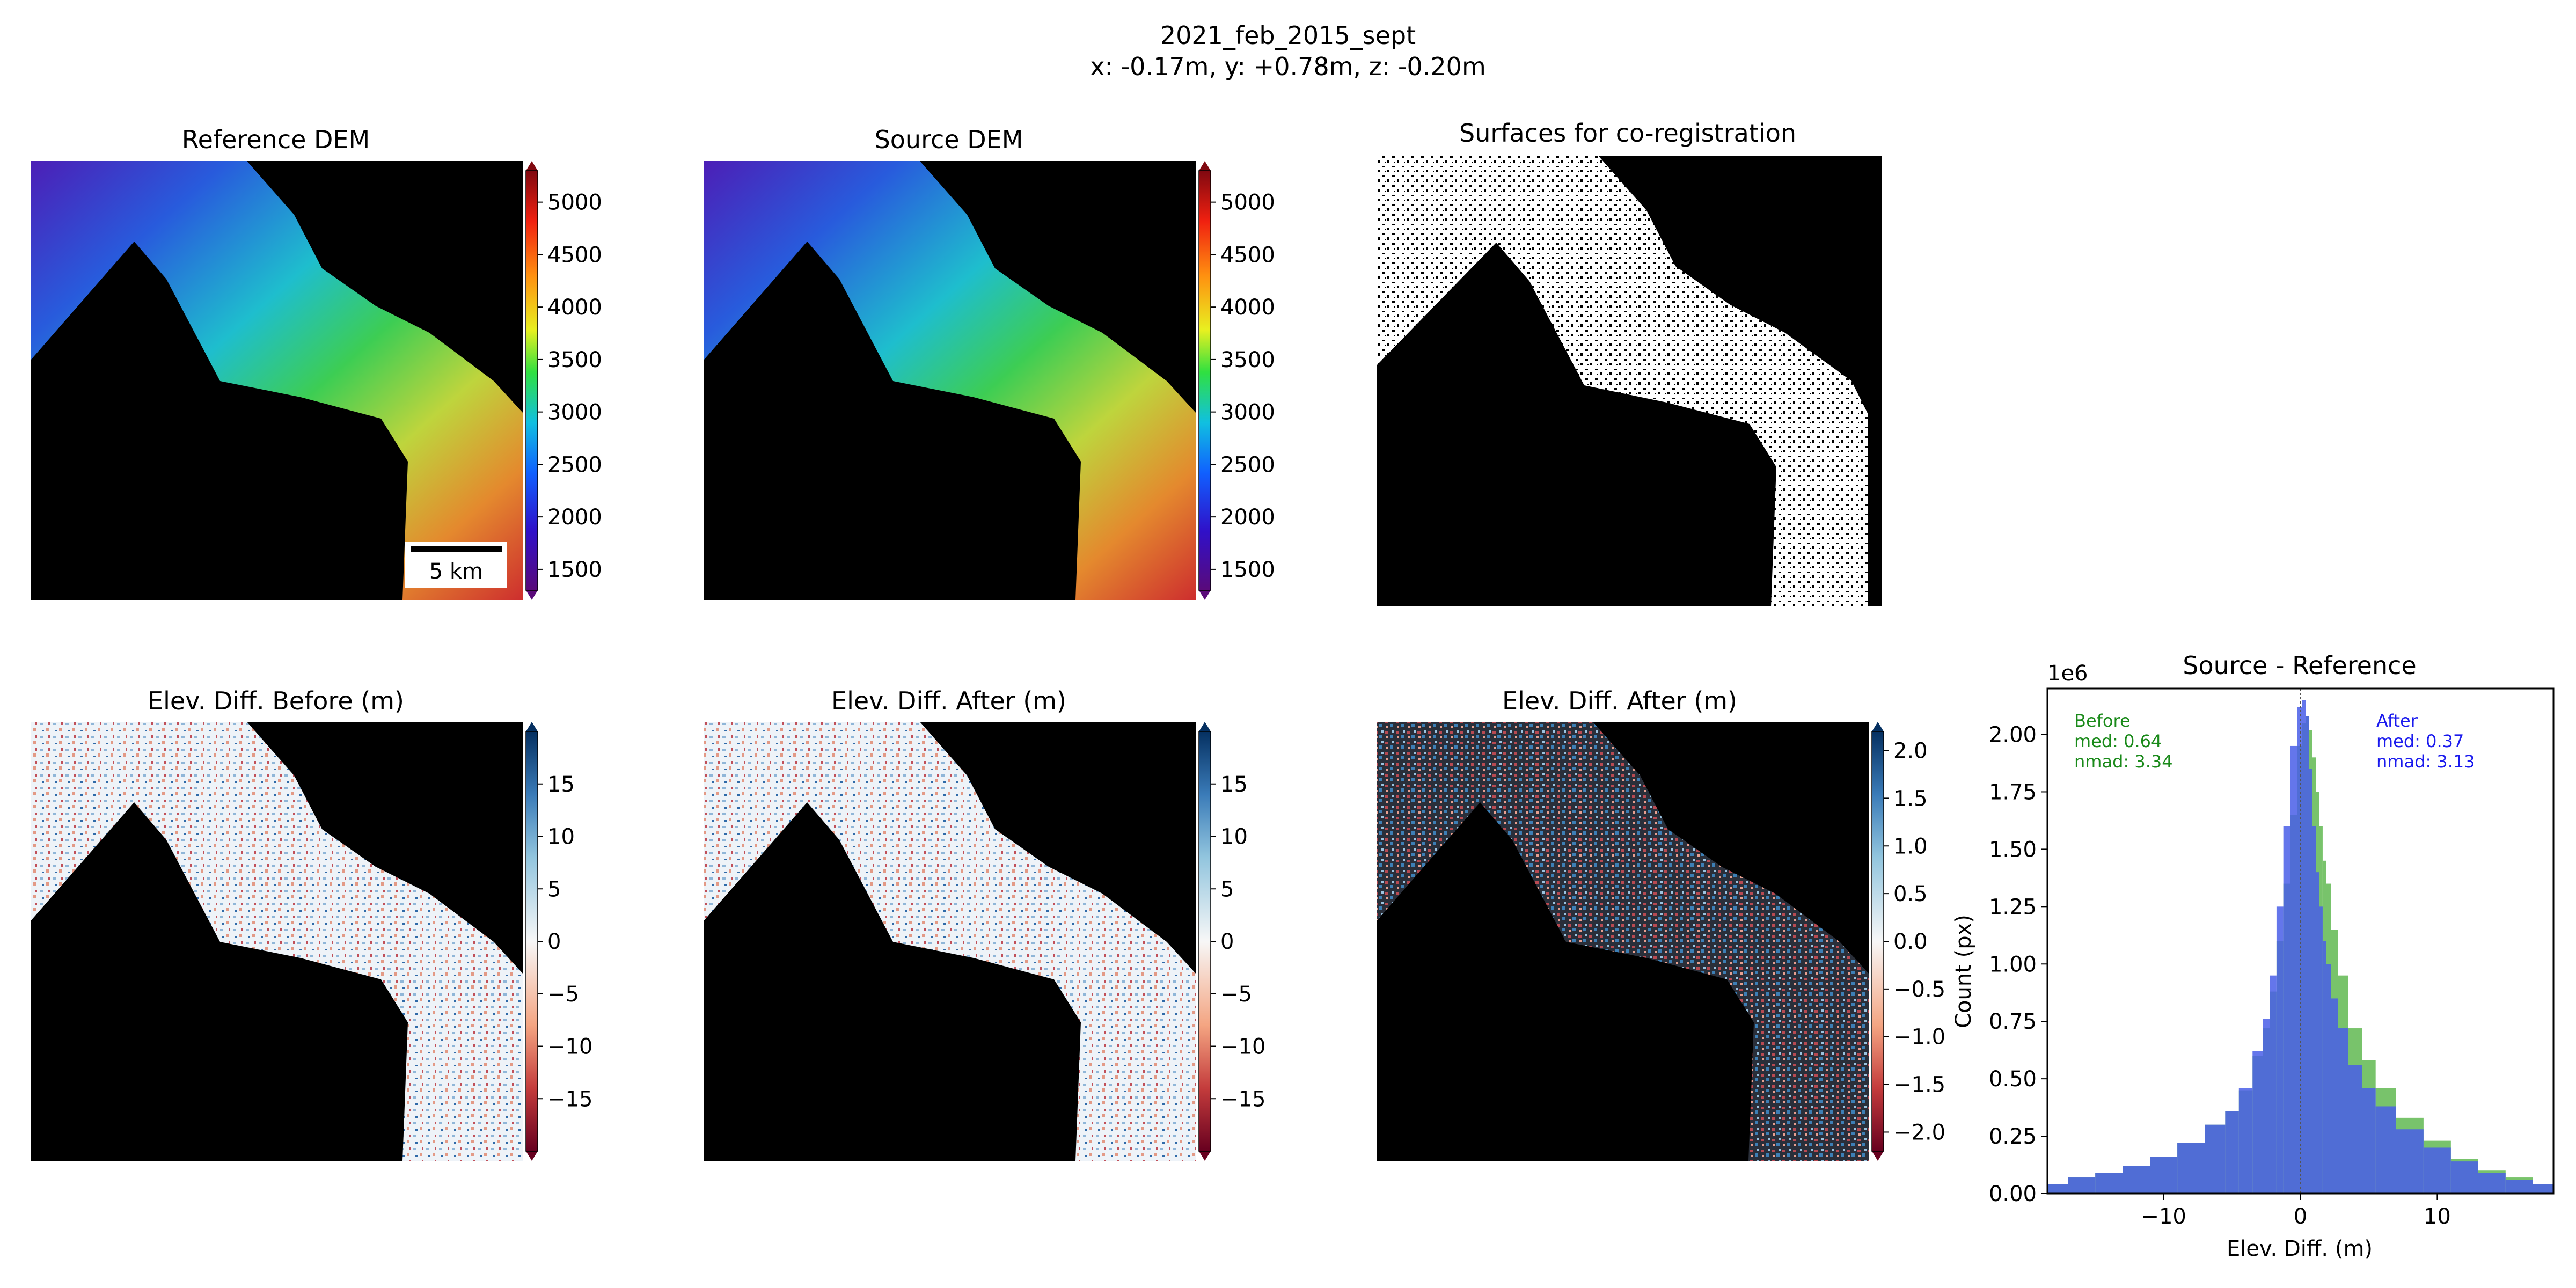  Describe the element at coordinates (2013, 849) in the screenshot. I see `y-tick-label: 1.50` at that location.